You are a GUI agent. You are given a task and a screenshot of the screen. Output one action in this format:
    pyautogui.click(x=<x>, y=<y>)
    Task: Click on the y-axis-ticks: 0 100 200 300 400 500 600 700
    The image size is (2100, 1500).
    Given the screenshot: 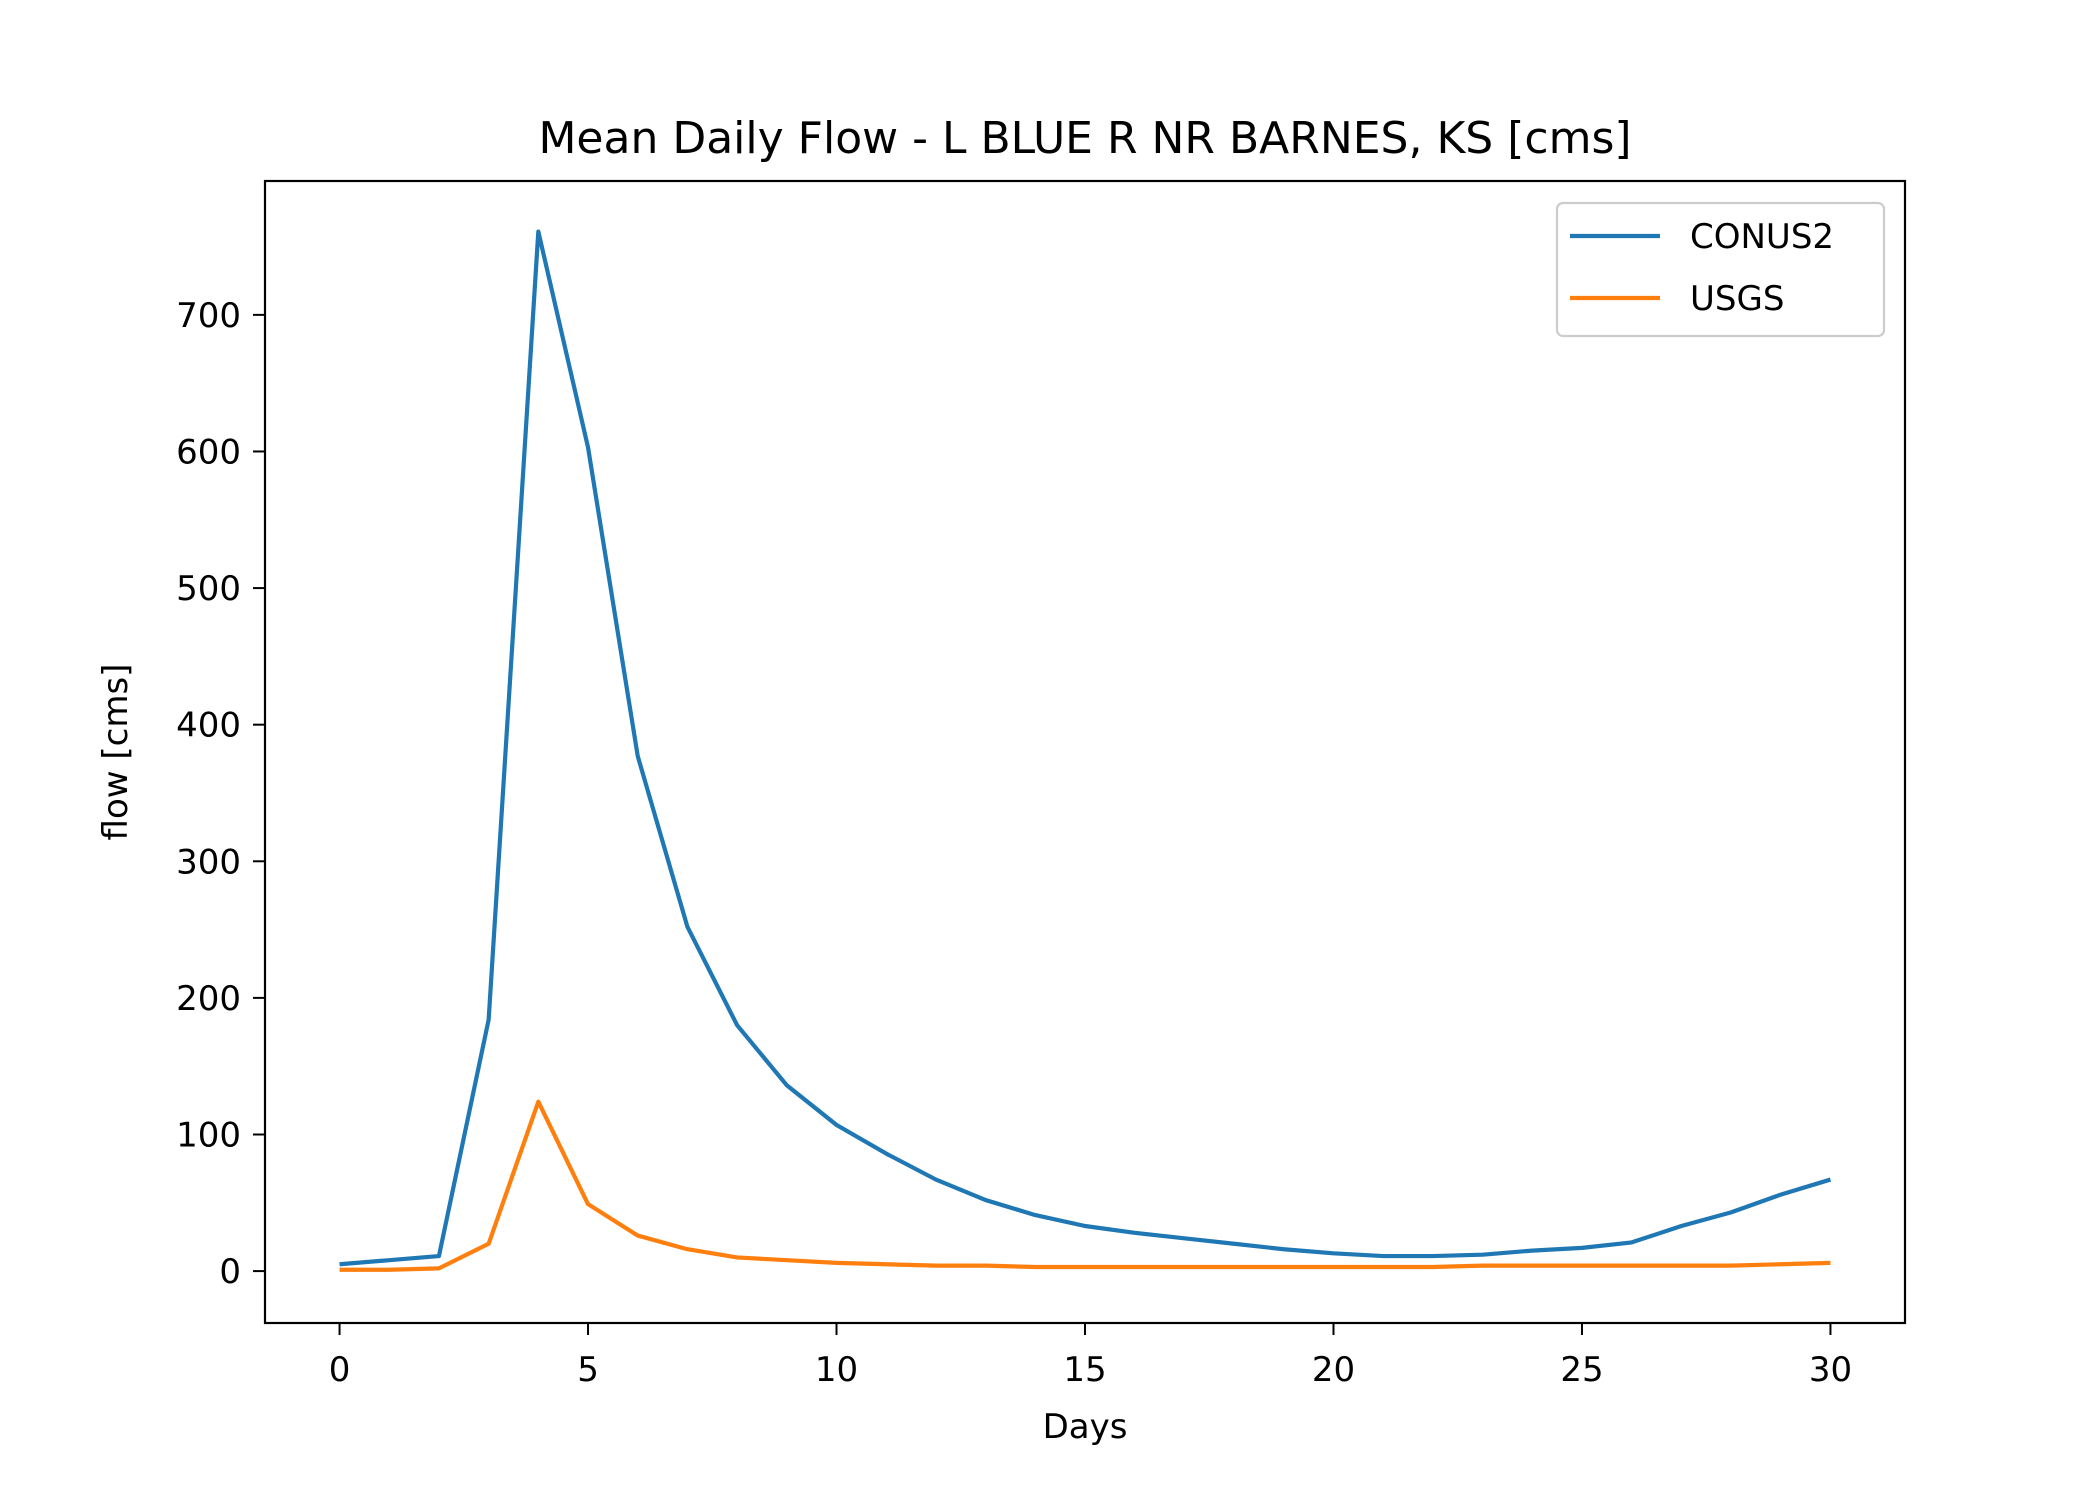 What is the action you would take?
    pyautogui.click(x=220, y=794)
    